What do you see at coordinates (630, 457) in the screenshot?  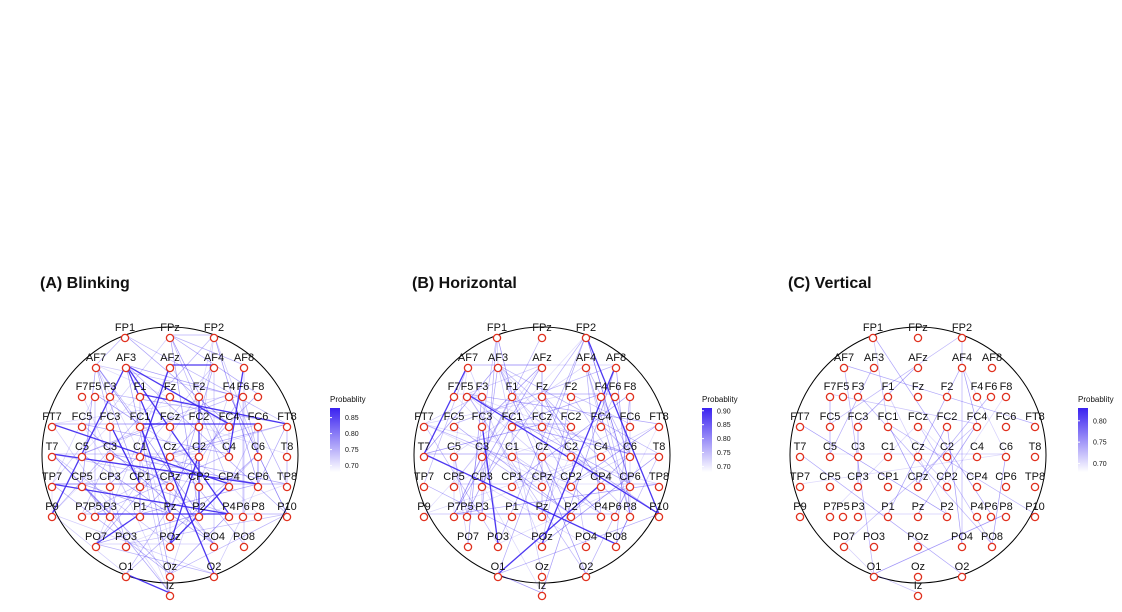 I see `electrode-c6` at bounding box center [630, 457].